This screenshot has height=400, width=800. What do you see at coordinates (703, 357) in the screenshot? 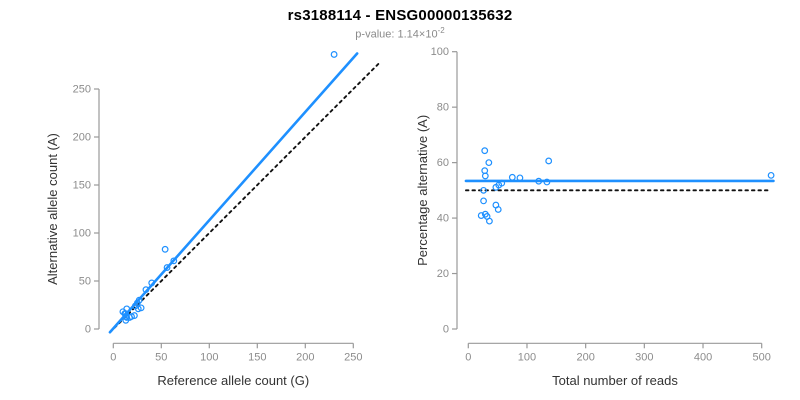
I see `x-tick-label: 400` at bounding box center [703, 357].